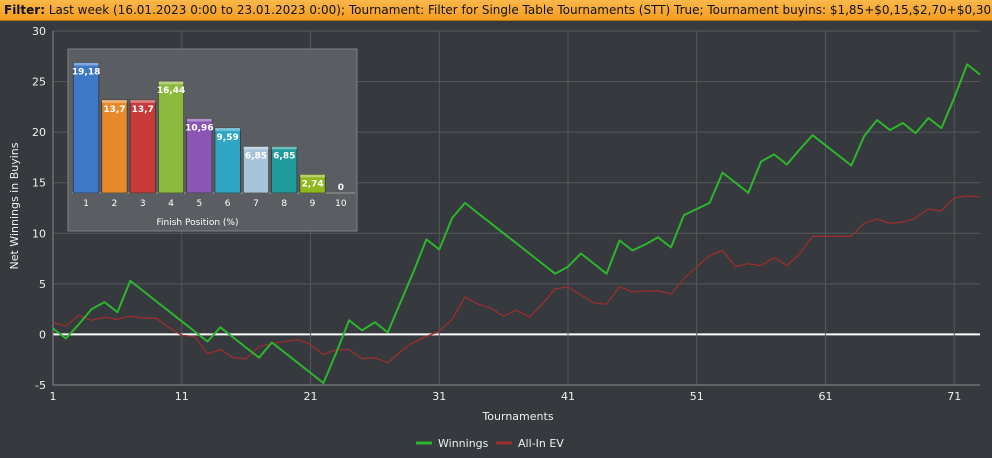 Image resolution: width=992 pixels, height=458 pixels. I want to click on x-tick-label: 1, so click(53, 396).